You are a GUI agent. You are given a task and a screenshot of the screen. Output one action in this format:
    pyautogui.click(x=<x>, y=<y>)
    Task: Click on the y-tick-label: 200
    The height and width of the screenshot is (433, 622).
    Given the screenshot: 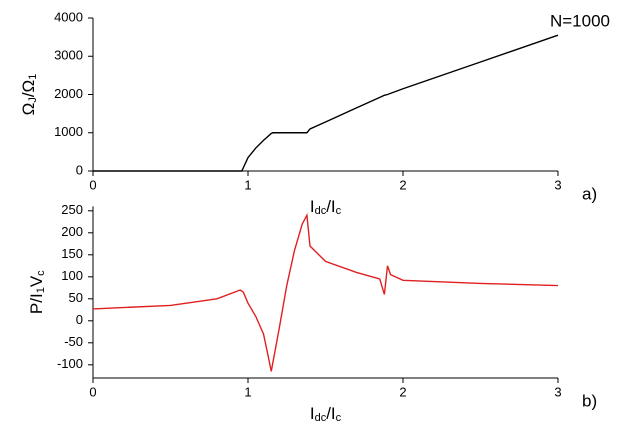 What is the action you would take?
    pyautogui.click(x=72, y=231)
    